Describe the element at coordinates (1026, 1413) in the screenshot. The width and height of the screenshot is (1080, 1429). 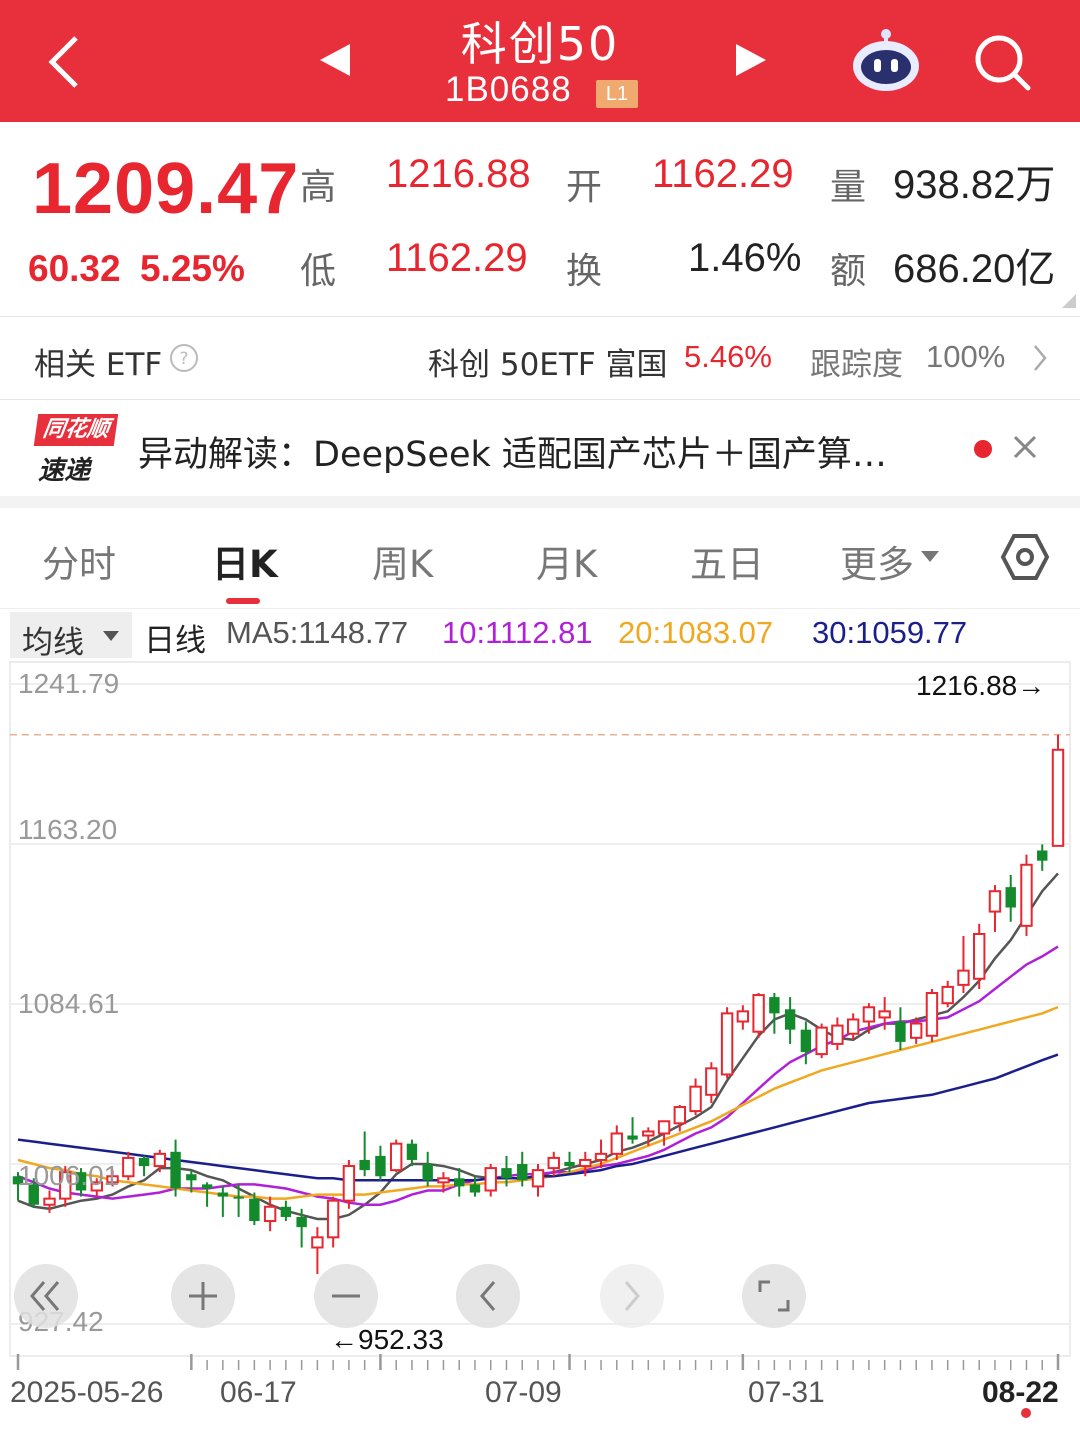
I see `current-day-dot` at that location.